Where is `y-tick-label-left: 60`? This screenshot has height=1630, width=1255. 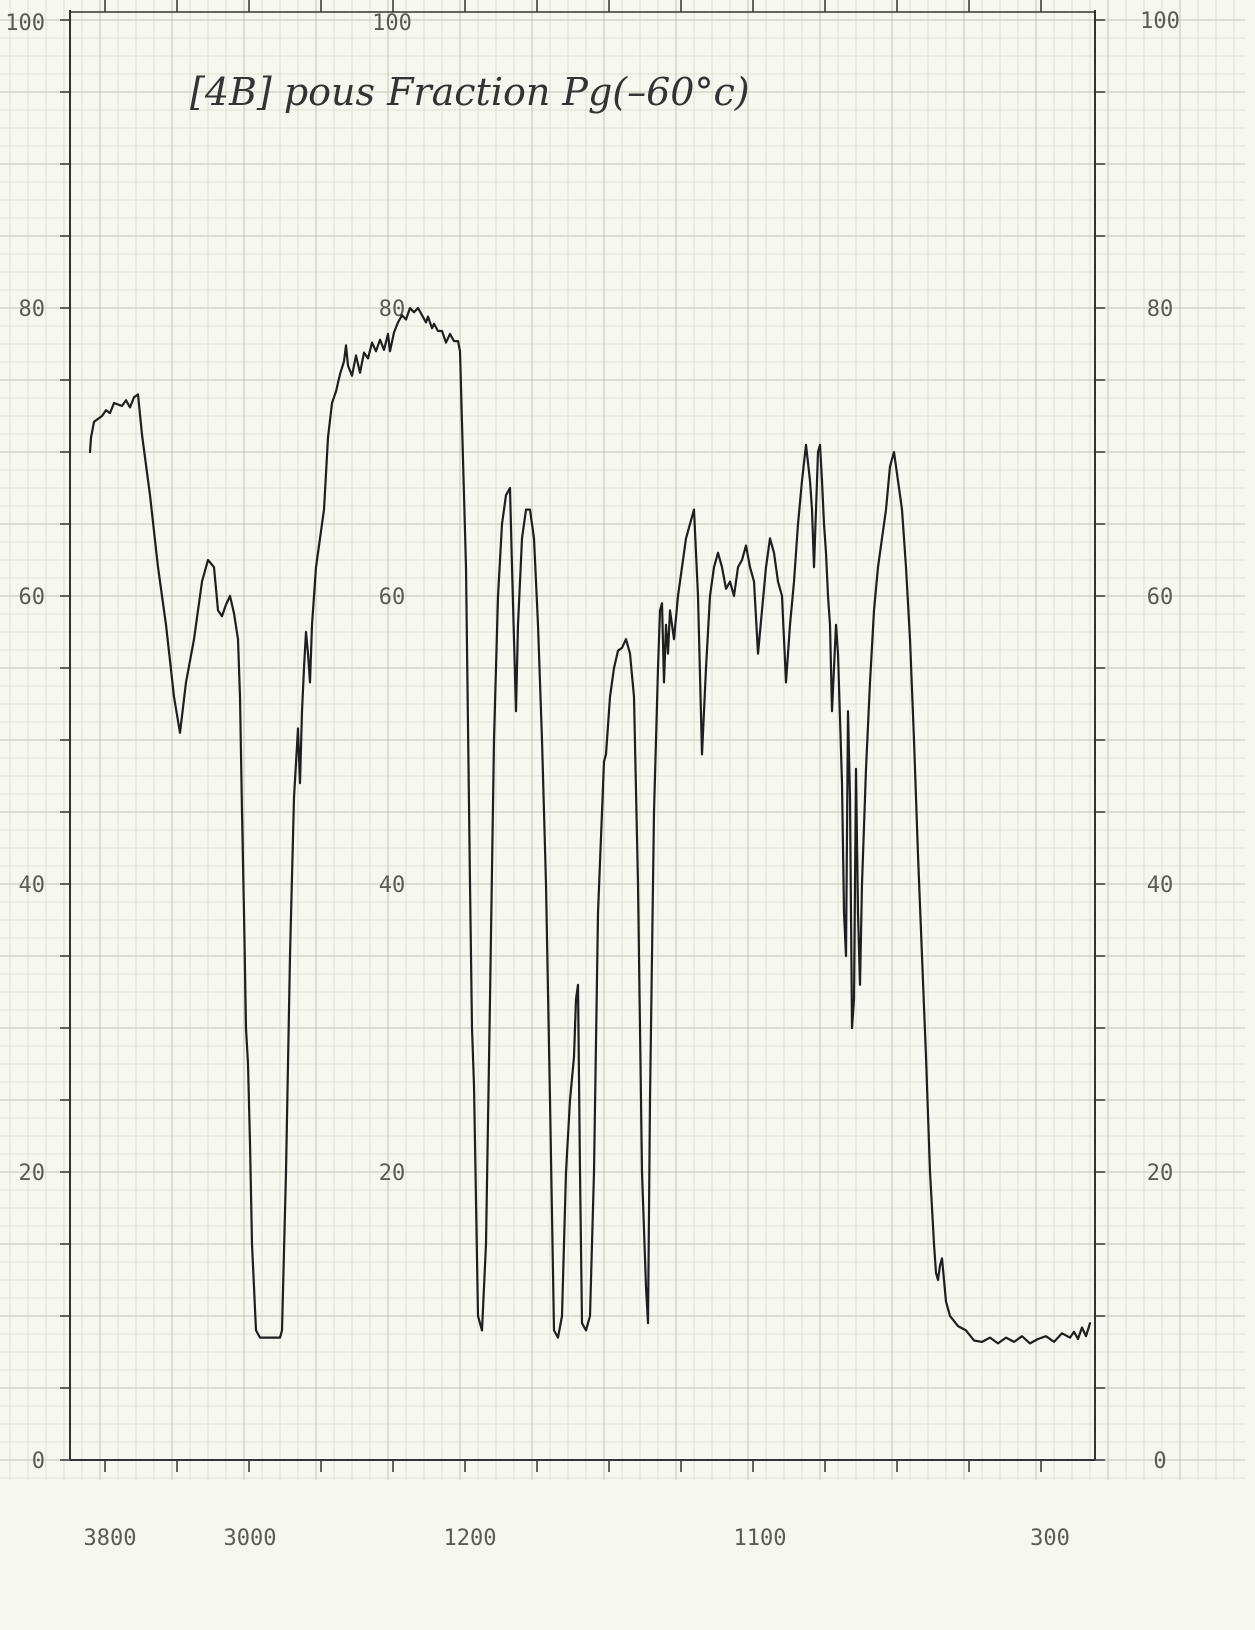 y-tick-label-left: 60 is located at coordinates (32, 597).